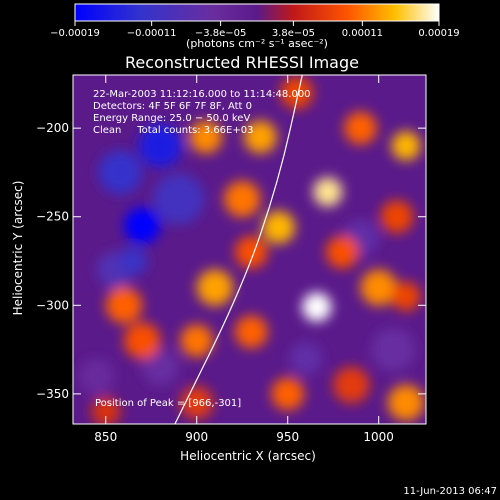  I want to click on colorbar-tick-label: −0.00019, so click(75, 33).